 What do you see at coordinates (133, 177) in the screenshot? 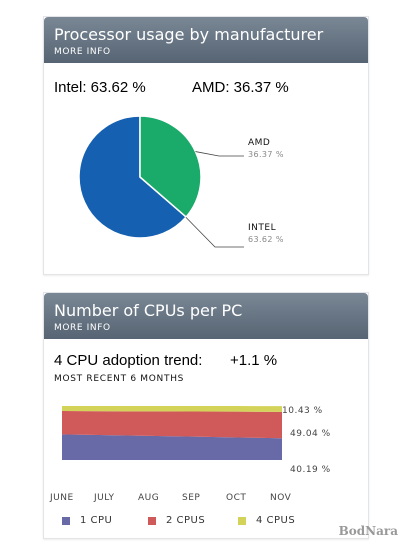
I see `pie-slice-intel` at bounding box center [133, 177].